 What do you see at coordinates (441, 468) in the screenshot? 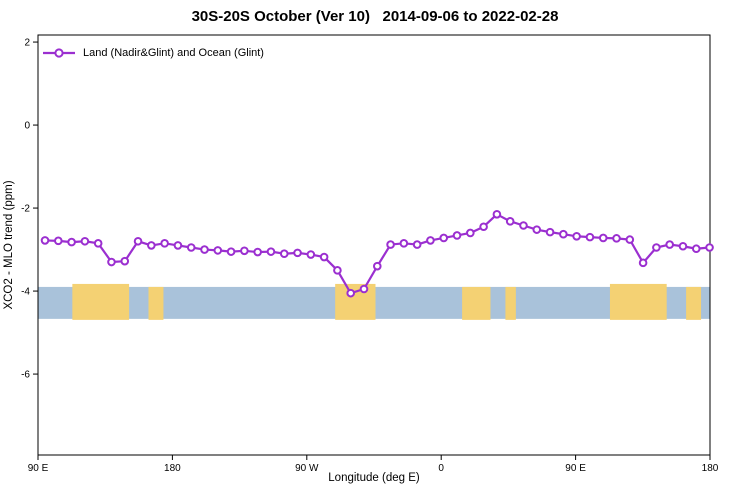
I see `x-tick-label: 0` at bounding box center [441, 468].